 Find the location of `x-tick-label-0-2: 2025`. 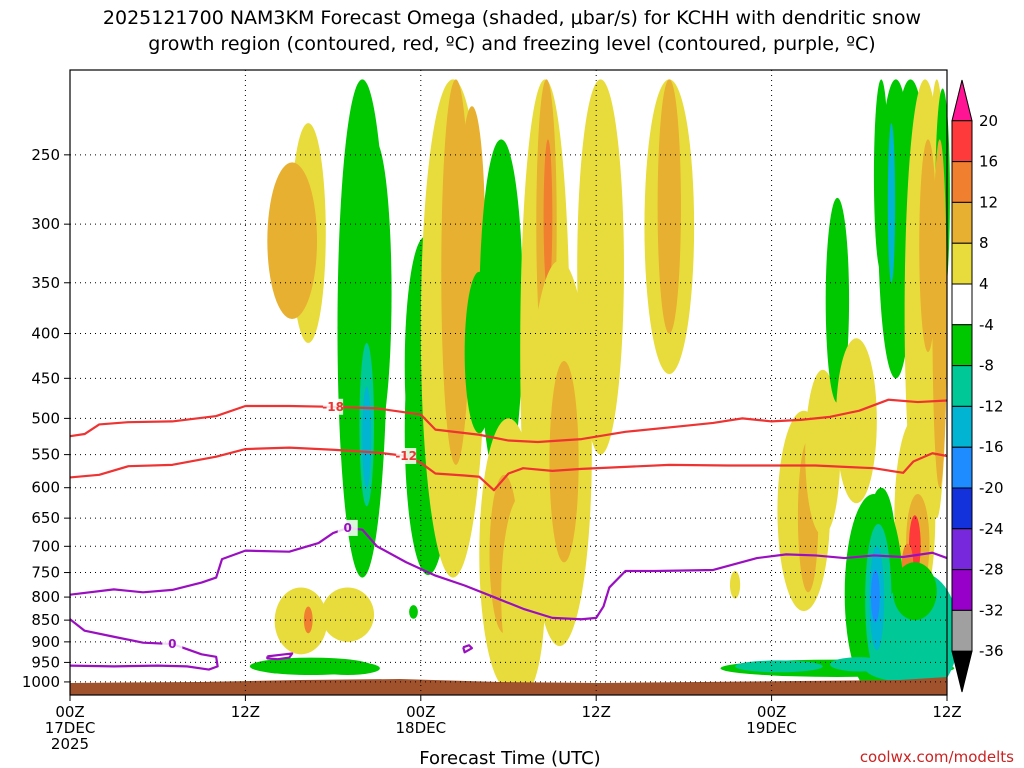

x-tick-label-0-2: 2025 is located at coordinates (70, 744).